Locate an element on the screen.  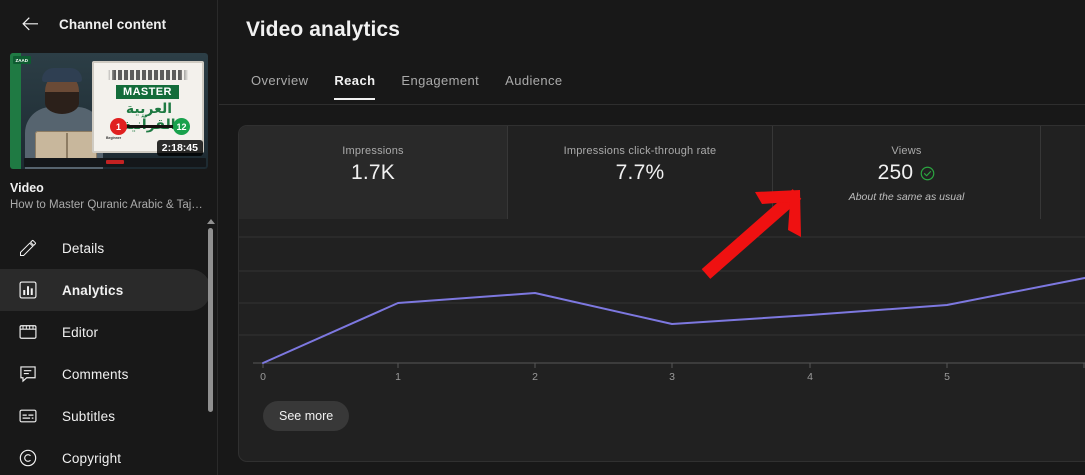
metric-value-text: 7.7% is located at coordinates (640, 172).